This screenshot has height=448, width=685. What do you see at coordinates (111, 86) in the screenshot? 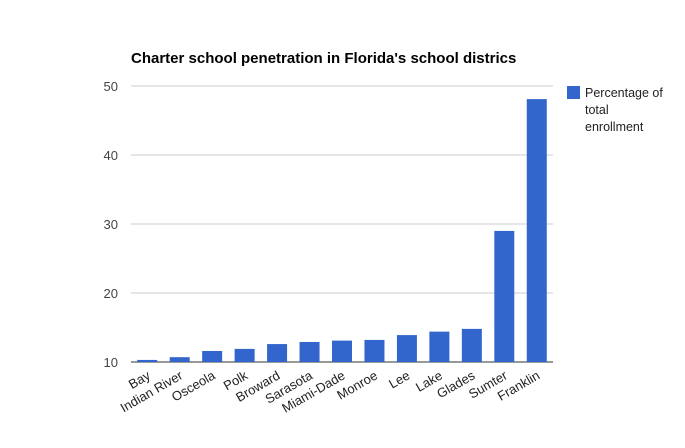
I see `y-tick-label: 50` at bounding box center [111, 86].